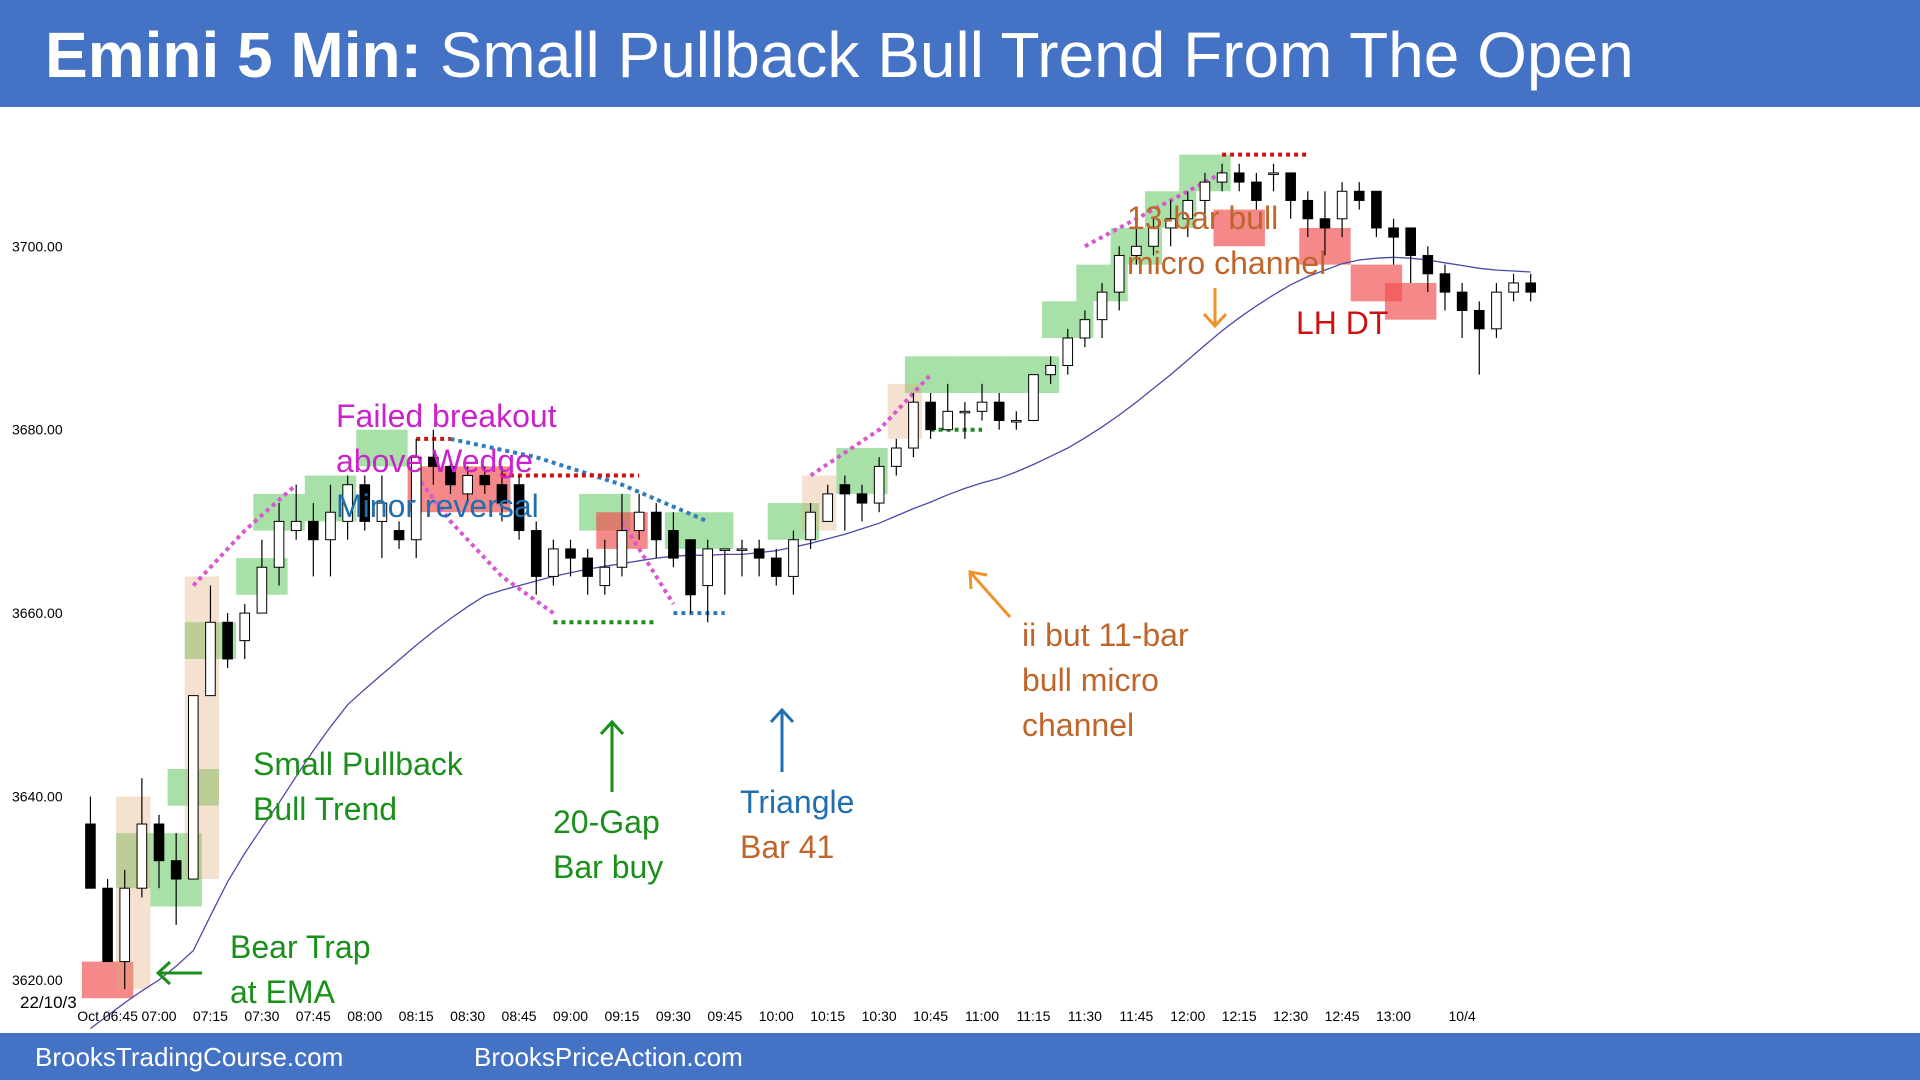  Describe the element at coordinates (1215, 308) in the screenshot. I see `arrow-micro-channel` at that location.